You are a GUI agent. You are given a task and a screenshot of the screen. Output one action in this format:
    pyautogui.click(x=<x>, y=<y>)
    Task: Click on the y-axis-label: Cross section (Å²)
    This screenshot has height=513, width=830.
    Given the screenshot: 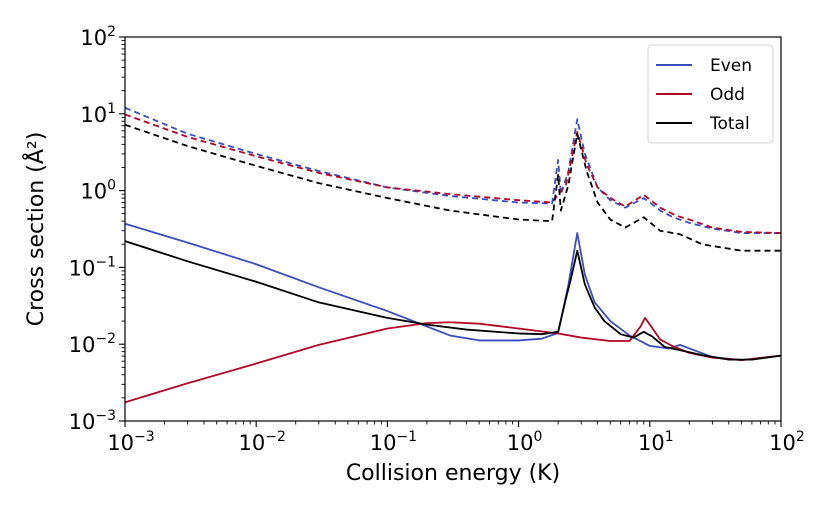 What is the action you would take?
    pyautogui.click(x=35, y=229)
    